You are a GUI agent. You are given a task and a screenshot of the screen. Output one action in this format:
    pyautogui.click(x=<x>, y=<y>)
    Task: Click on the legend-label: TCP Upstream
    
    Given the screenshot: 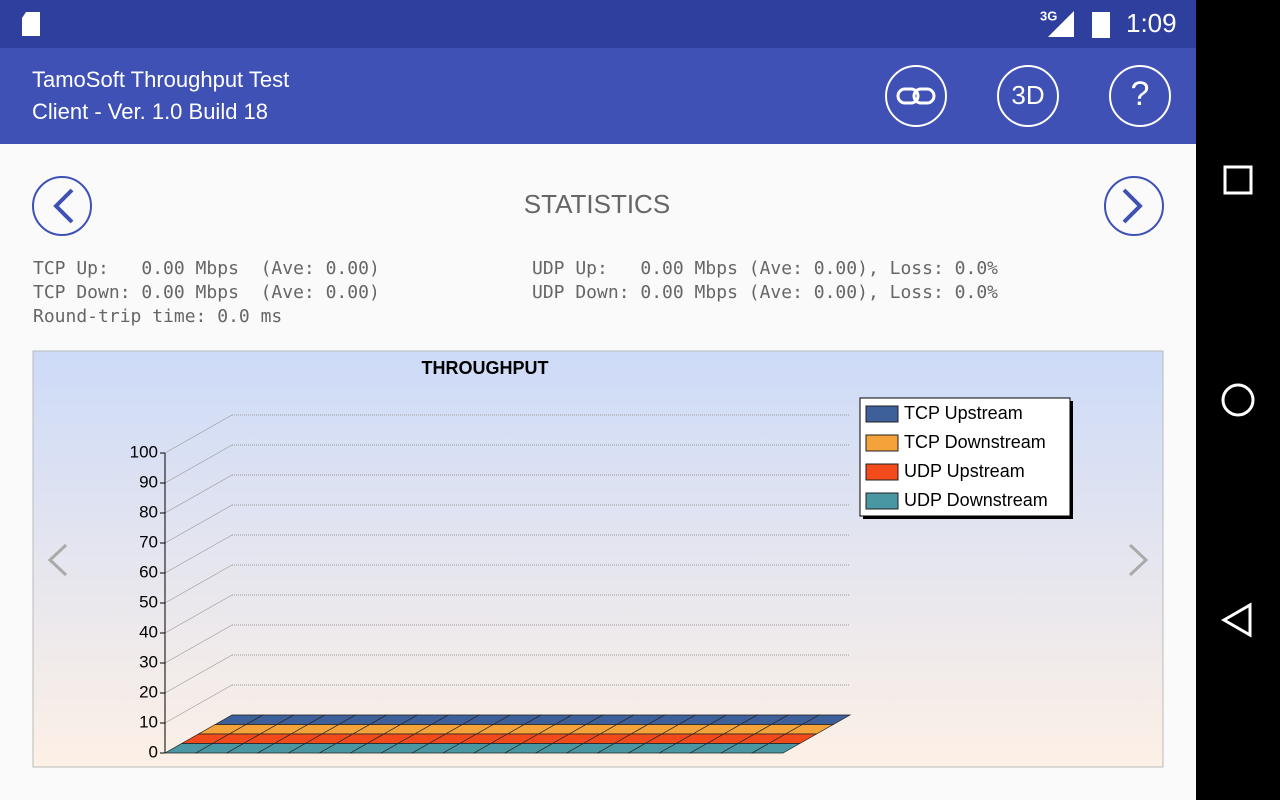 What is the action you would take?
    pyautogui.click(x=963, y=413)
    